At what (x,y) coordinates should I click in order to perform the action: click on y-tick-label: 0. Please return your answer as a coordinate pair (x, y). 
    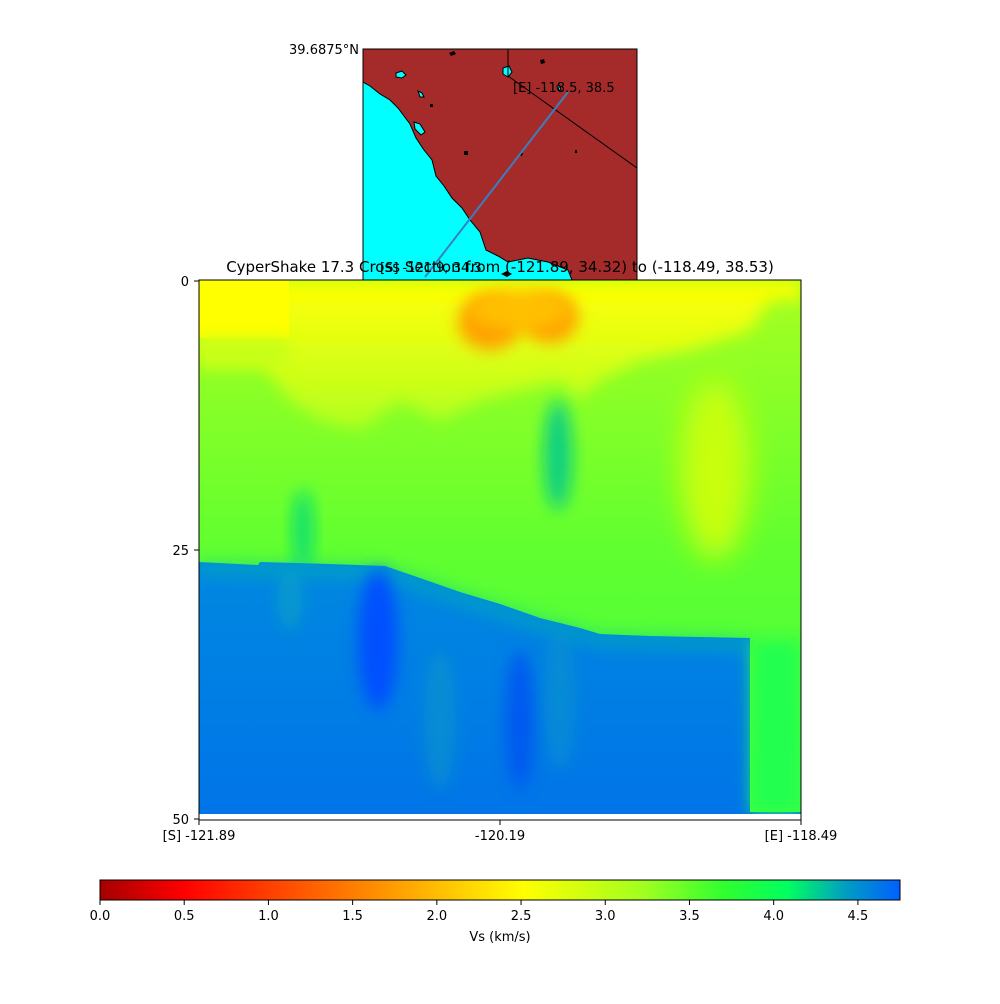
    Looking at the image, I should click on (185, 282).